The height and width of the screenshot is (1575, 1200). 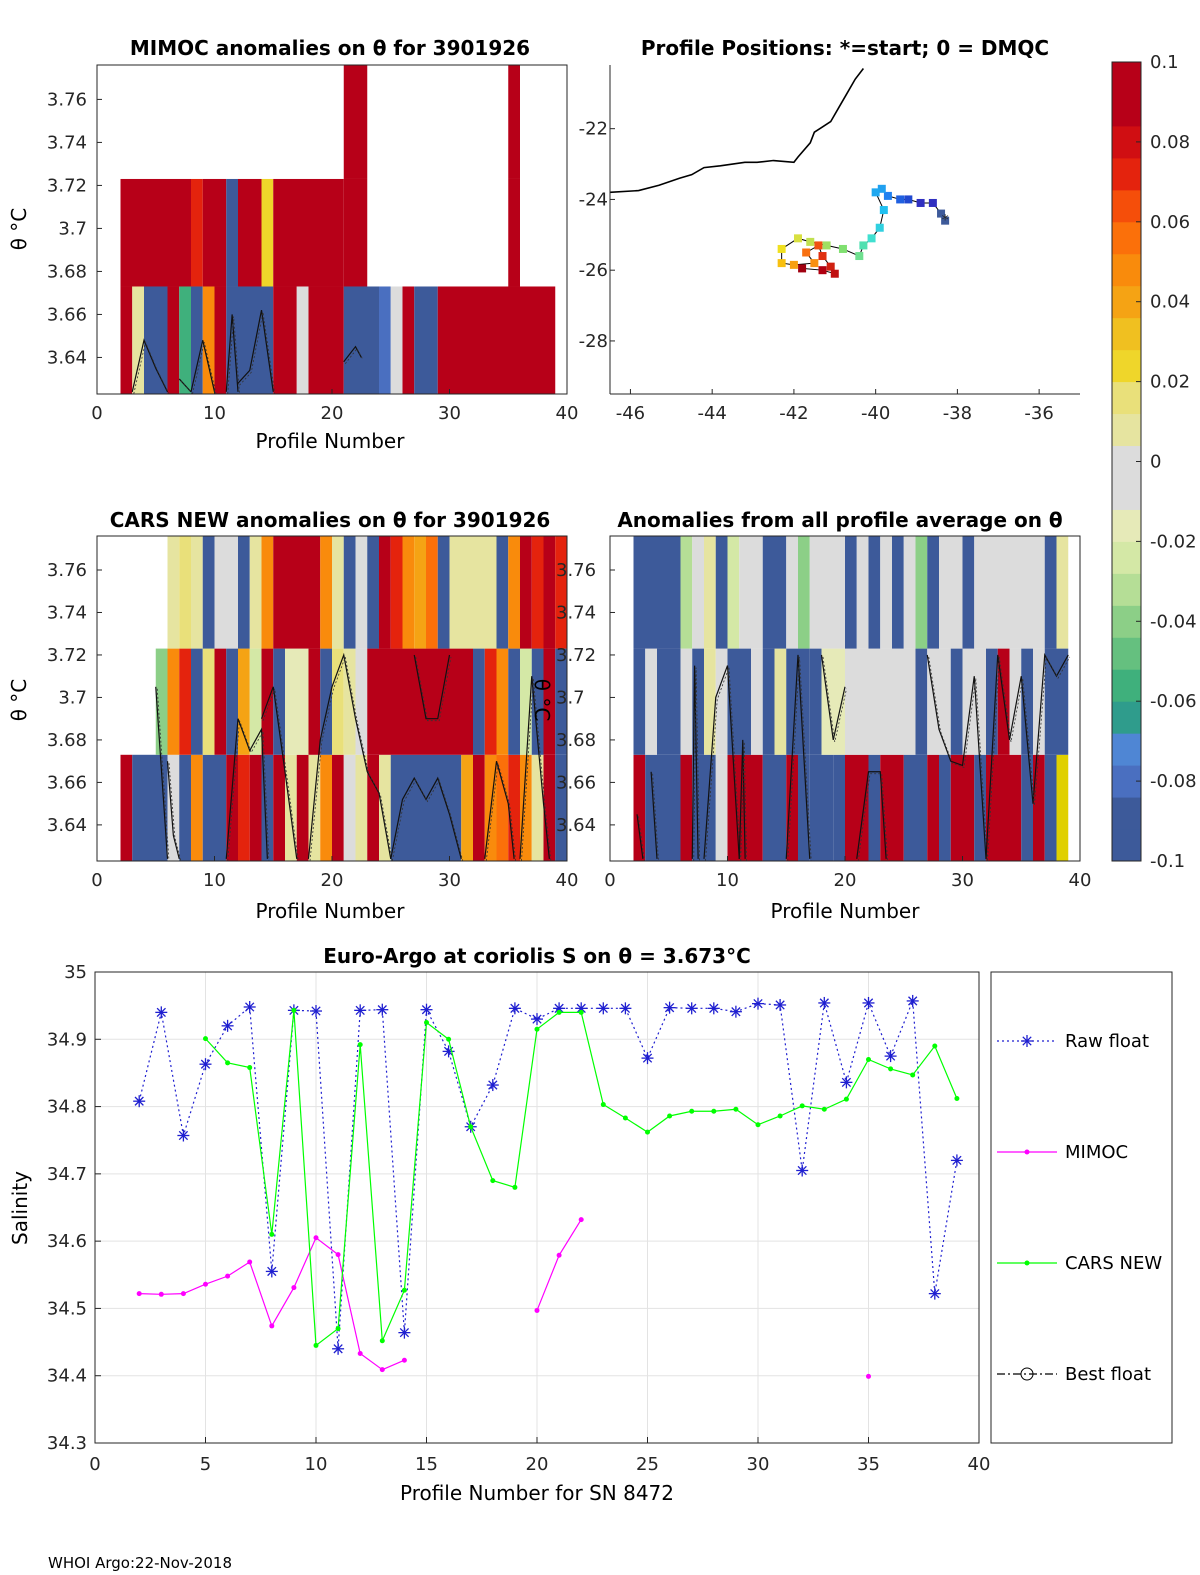 What do you see at coordinates (727, 880) in the screenshot?
I see `average-xtick-label: 10` at bounding box center [727, 880].